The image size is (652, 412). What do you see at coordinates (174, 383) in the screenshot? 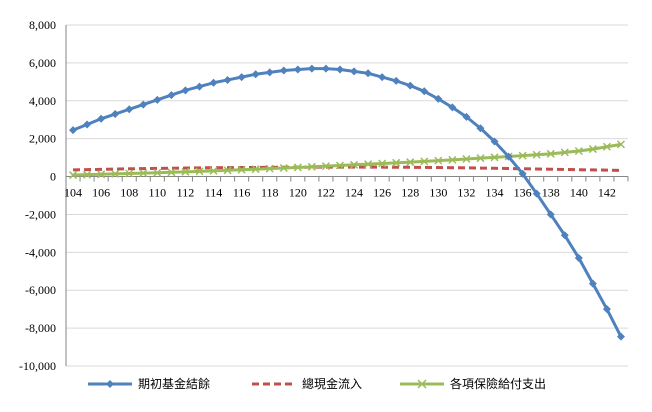
I see `legend-label: 期初基金結餘` at bounding box center [174, 383].